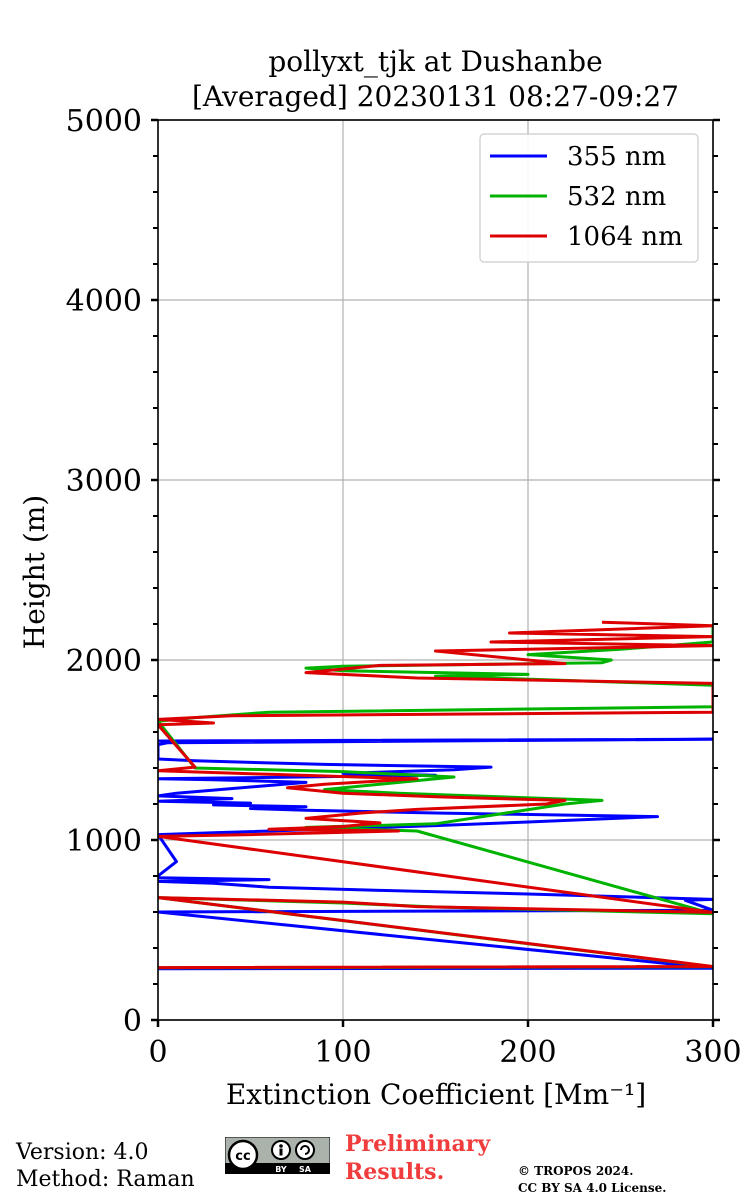 The image size is (750, 1200). I want to click on by-label: BY, so click(281, 1169).